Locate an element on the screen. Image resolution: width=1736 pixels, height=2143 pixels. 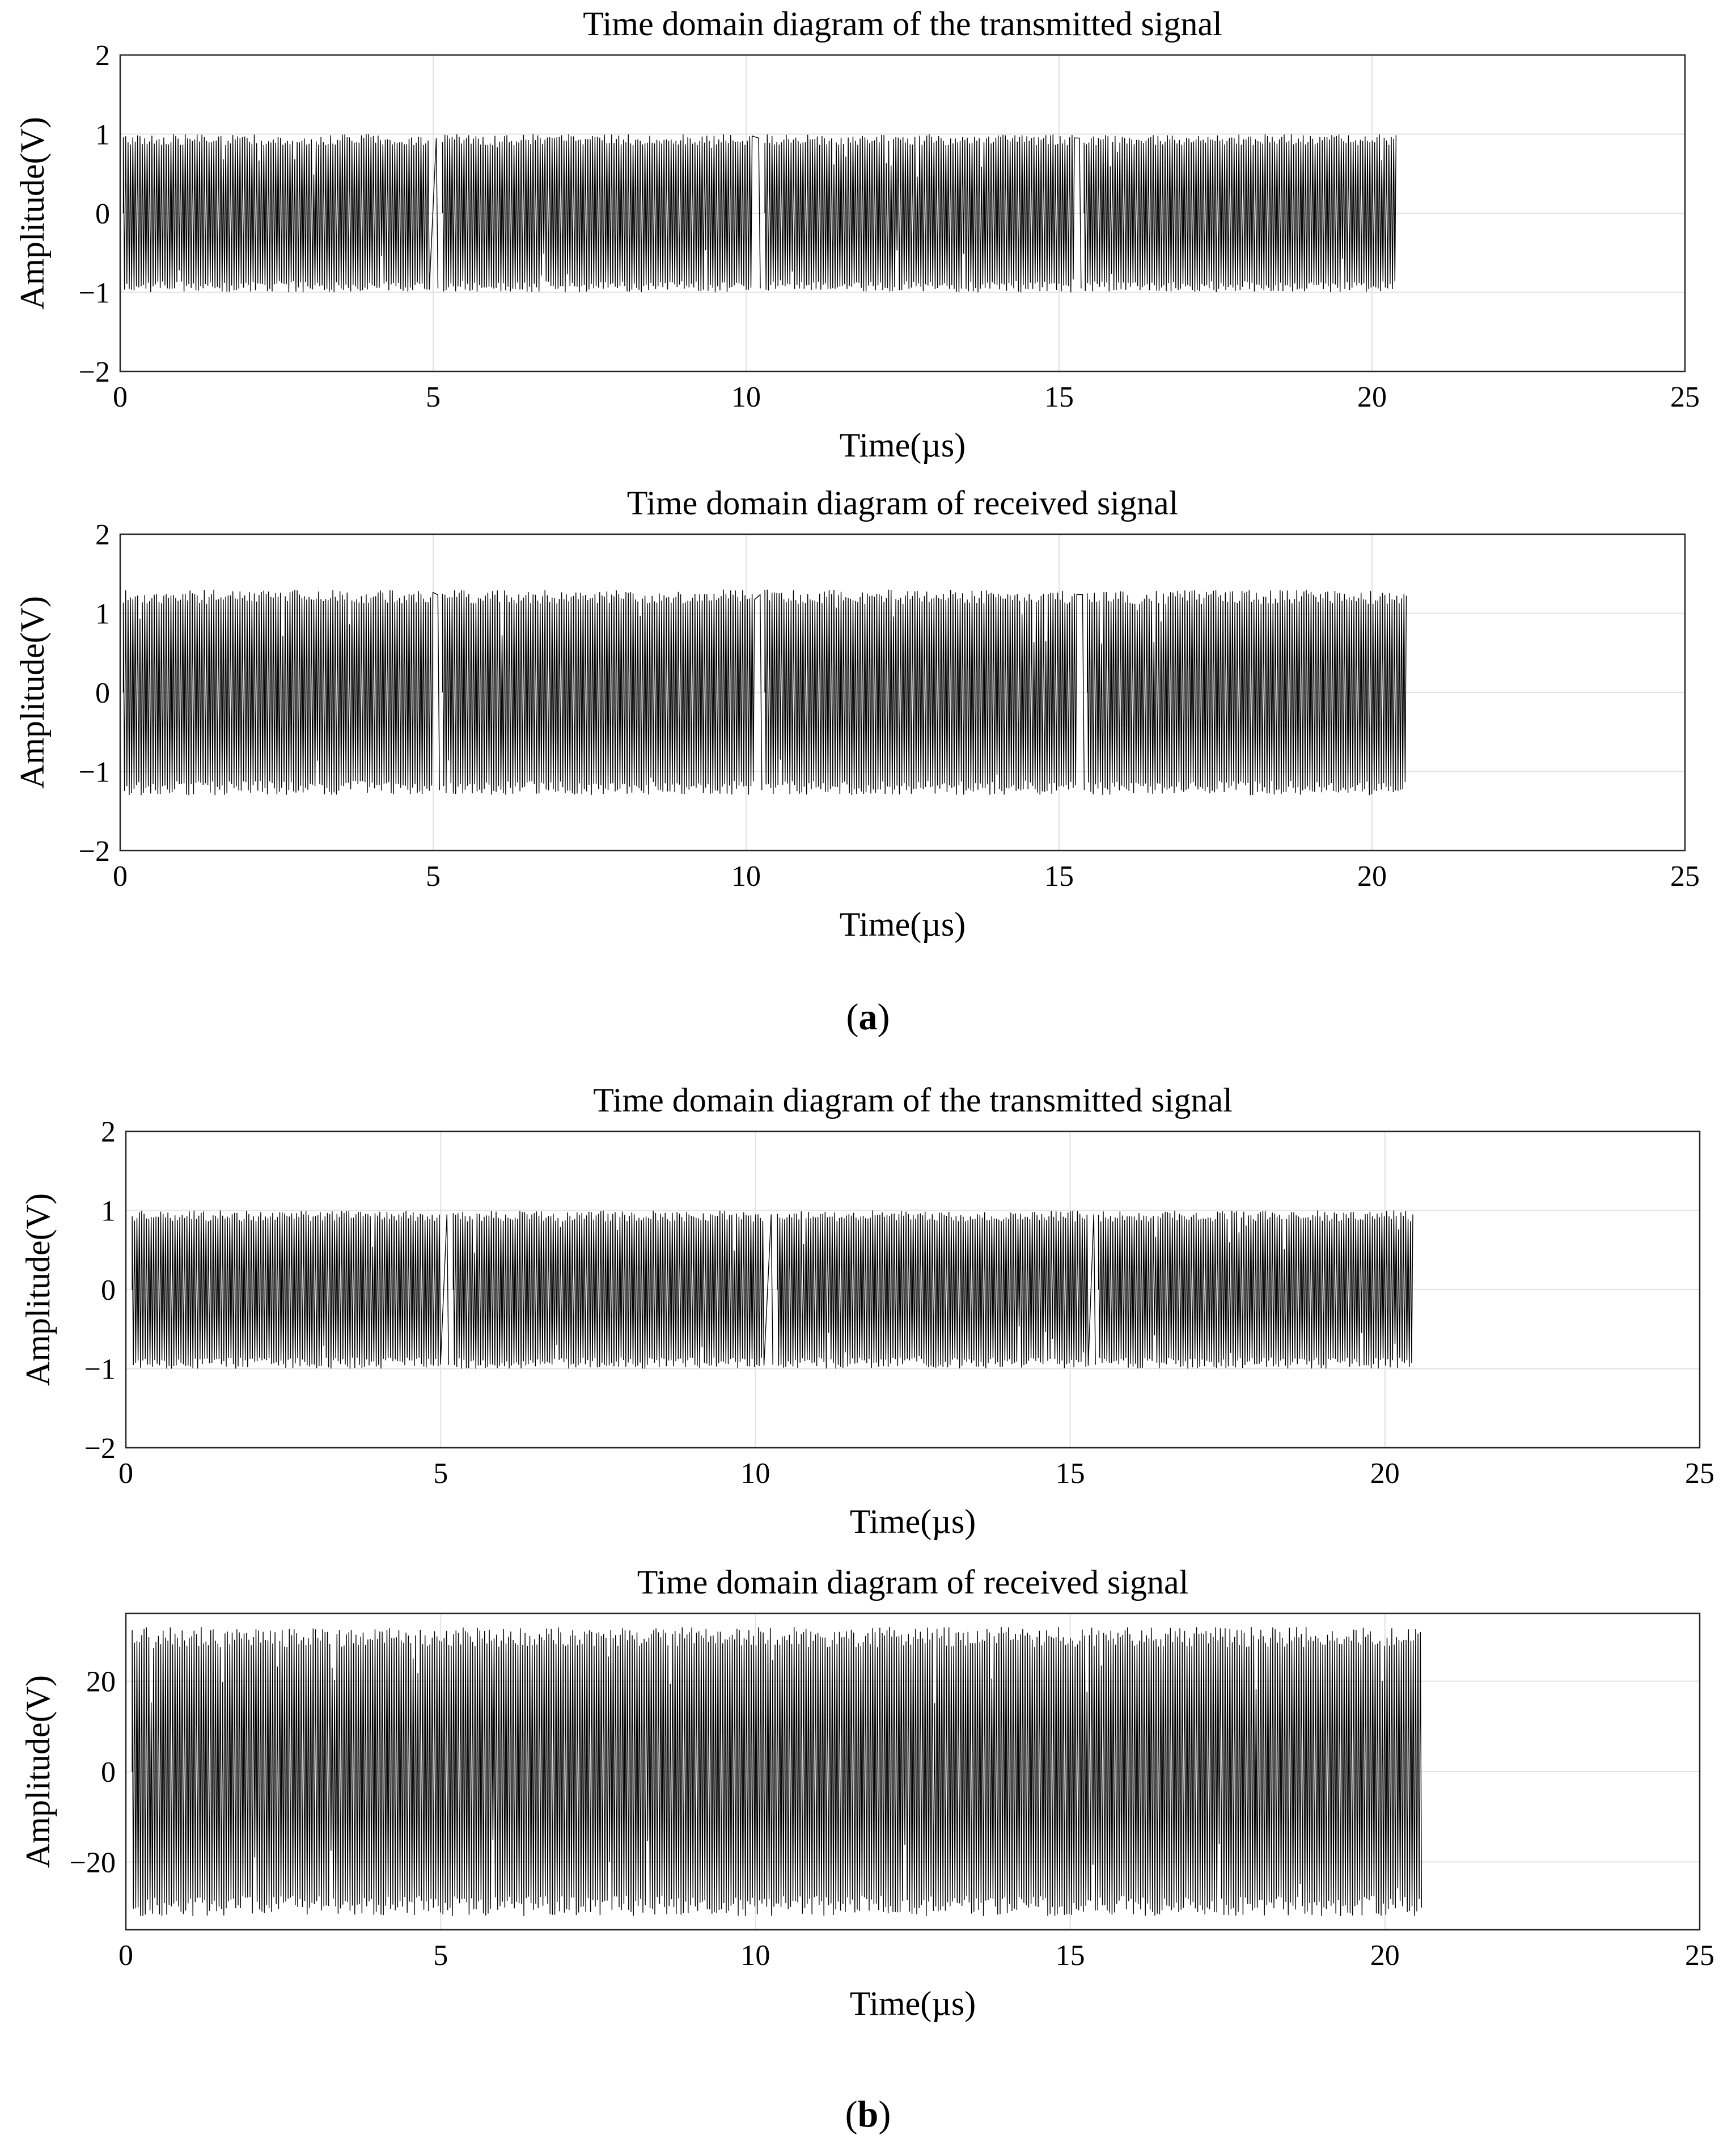
y-tick-label: −20 is located at coordinates (93, 1862).